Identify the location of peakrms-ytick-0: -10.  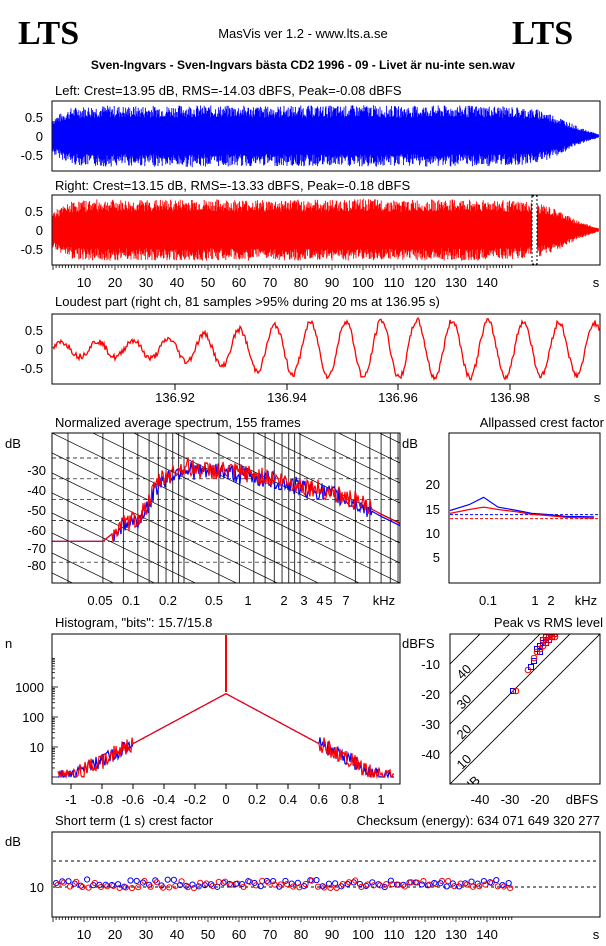
(430, 664).